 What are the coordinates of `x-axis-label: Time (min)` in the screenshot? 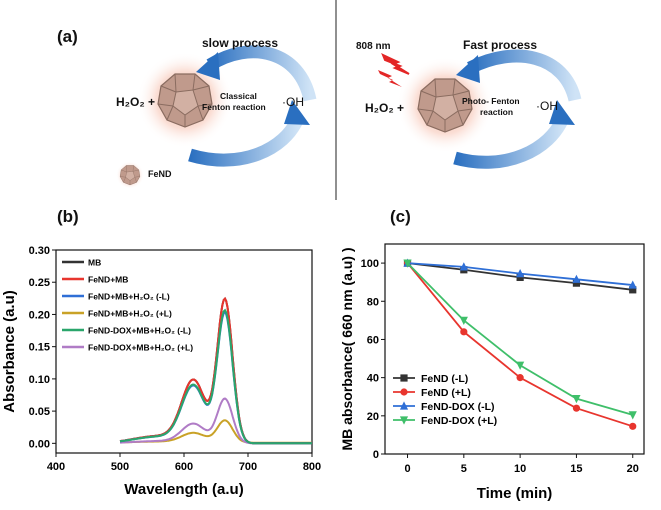 It's located at (515, 493).